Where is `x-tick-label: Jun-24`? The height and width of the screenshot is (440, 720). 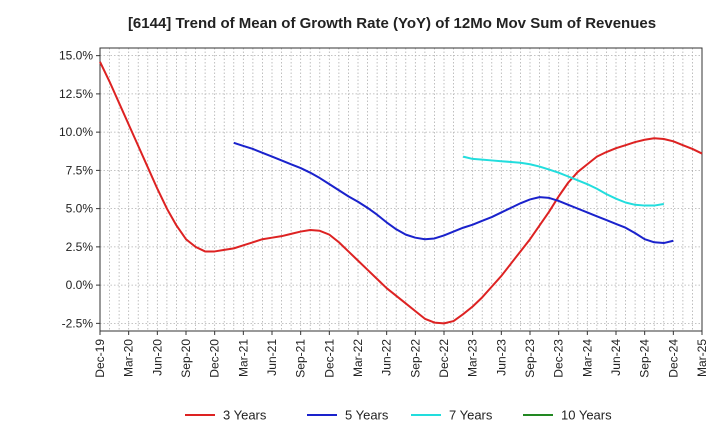 x-tick-label: Jun-24 is located at coordinates (616, 357).